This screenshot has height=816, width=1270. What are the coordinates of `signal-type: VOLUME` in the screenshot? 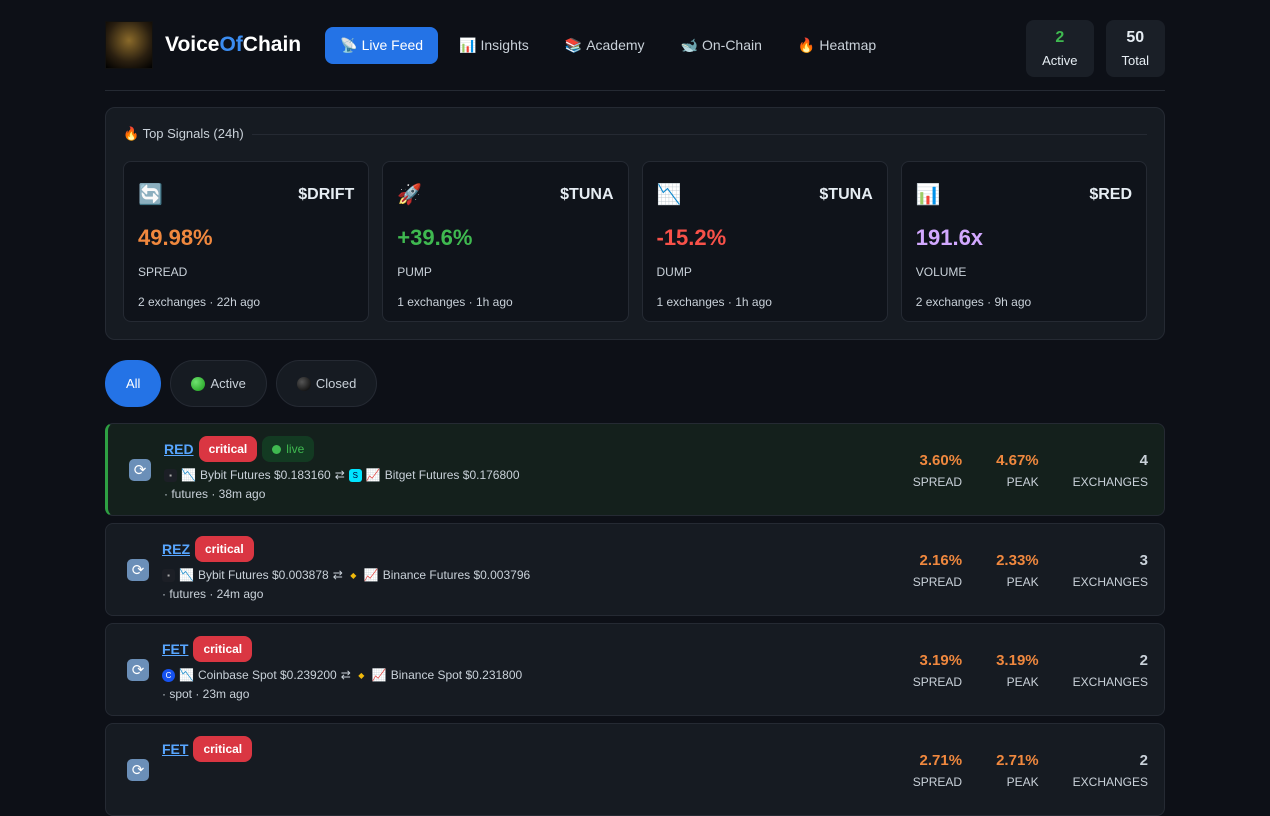 It's located at (941, 272).